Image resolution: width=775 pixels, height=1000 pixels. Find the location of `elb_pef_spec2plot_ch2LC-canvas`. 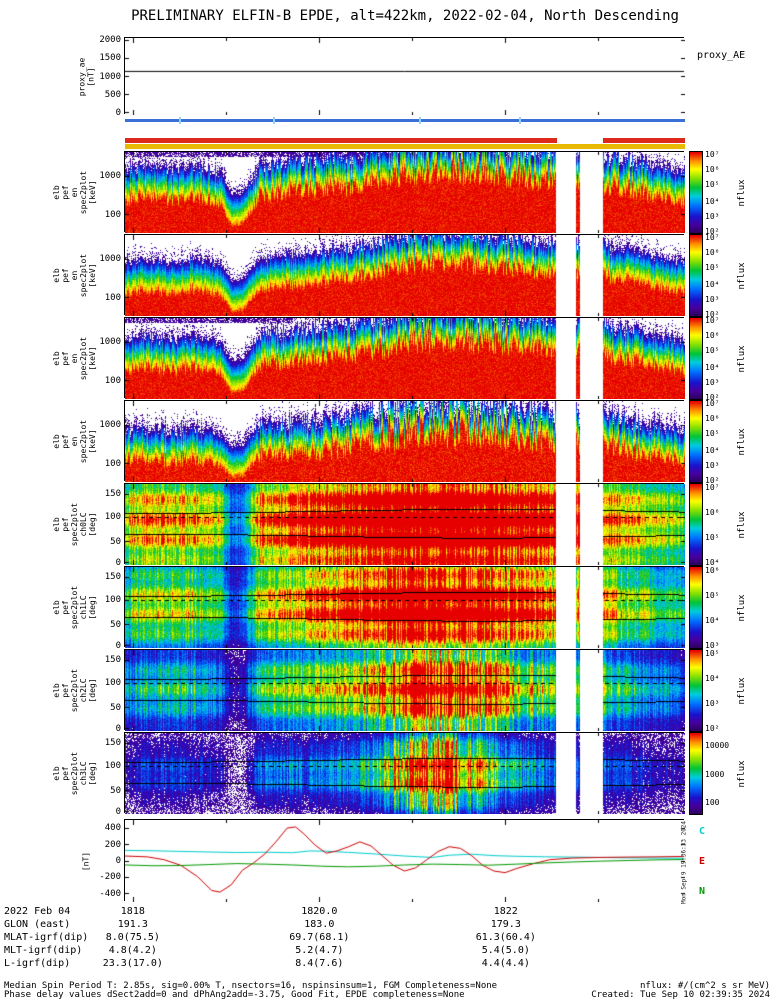

elb_pef_spec2plot_ch2LC-canvas is located at coordinates (405, 690).